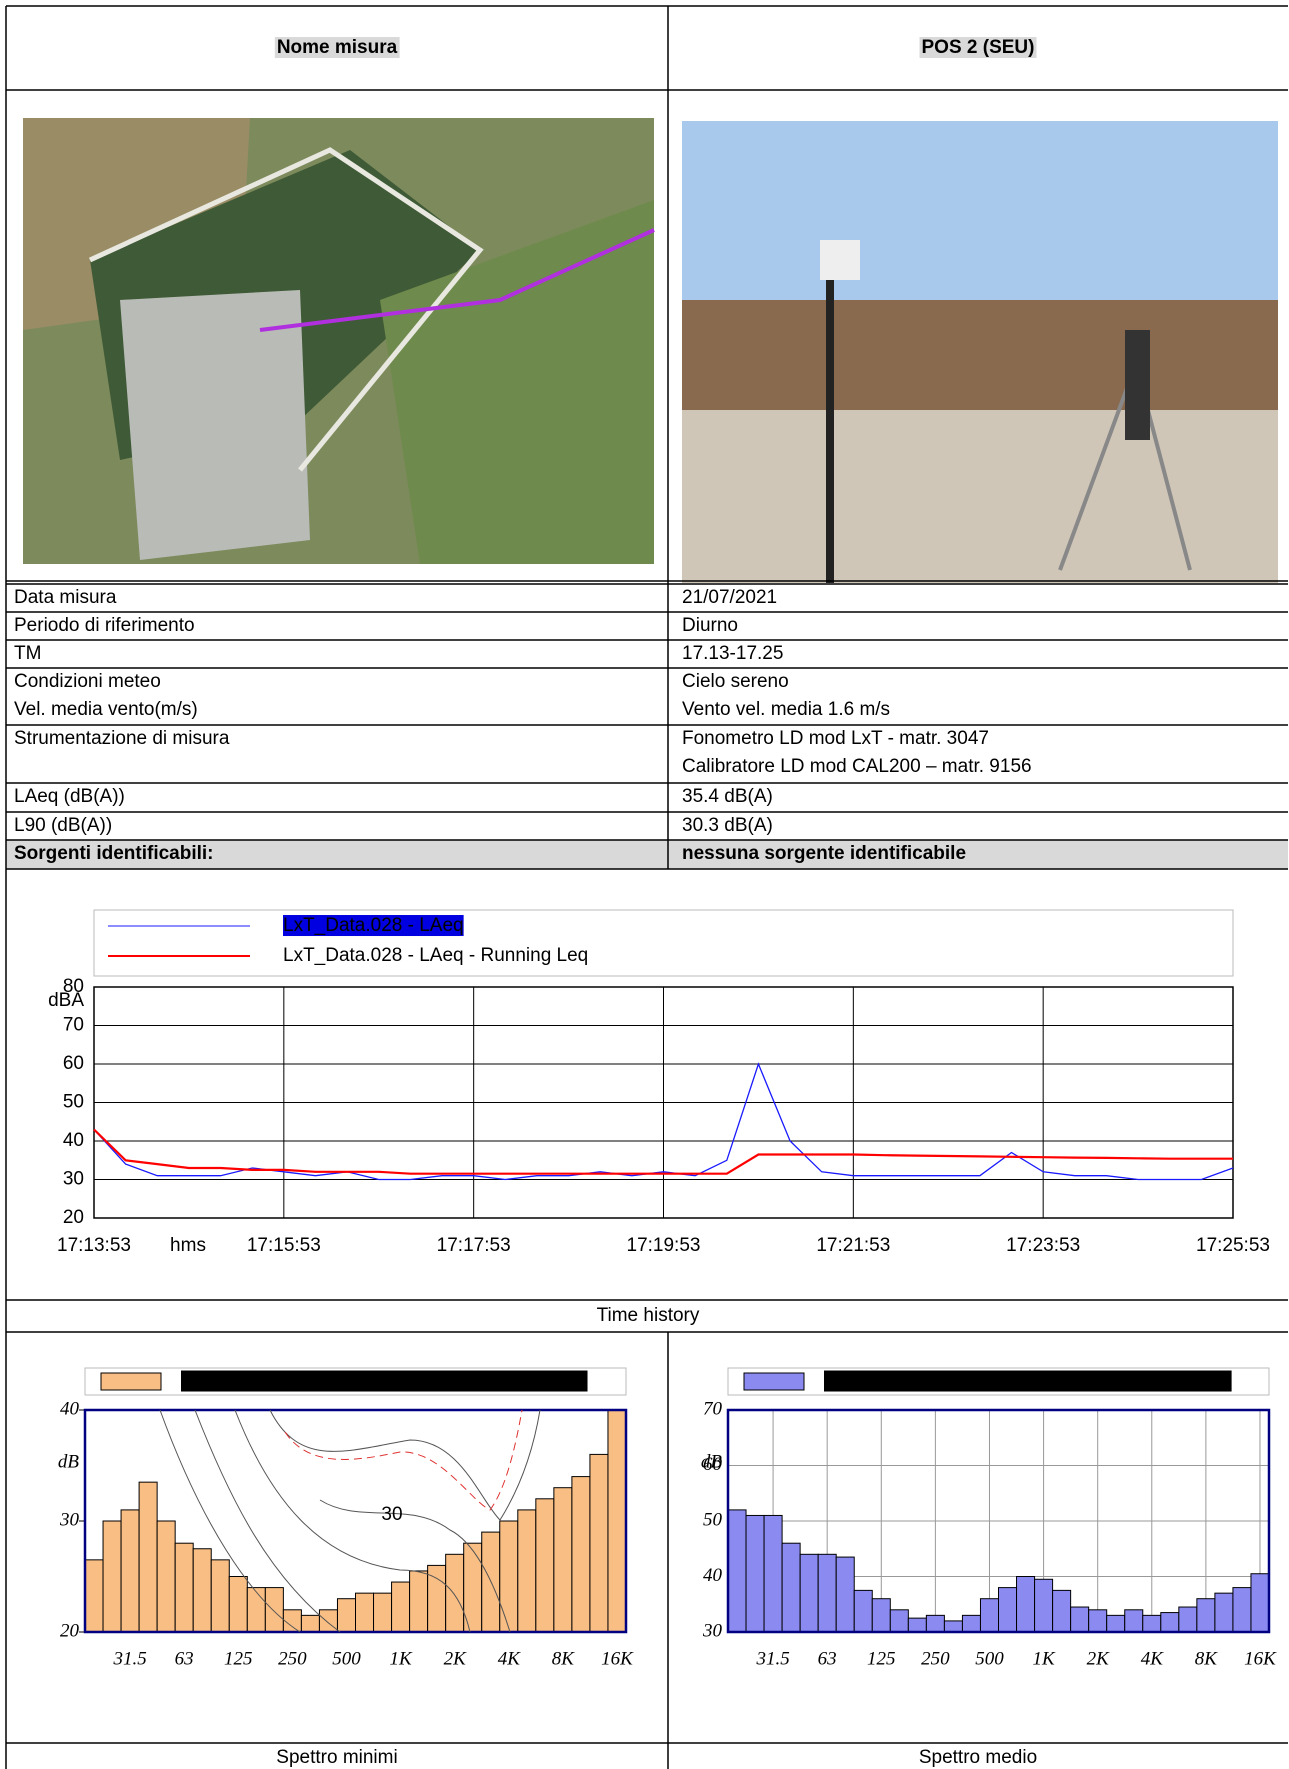 This screenshot has height=1769, width=1289. What do you see at coordinates (65, 597) in the screenshot?
I see `row-label: Data misura` at bounding box center [65, 597].